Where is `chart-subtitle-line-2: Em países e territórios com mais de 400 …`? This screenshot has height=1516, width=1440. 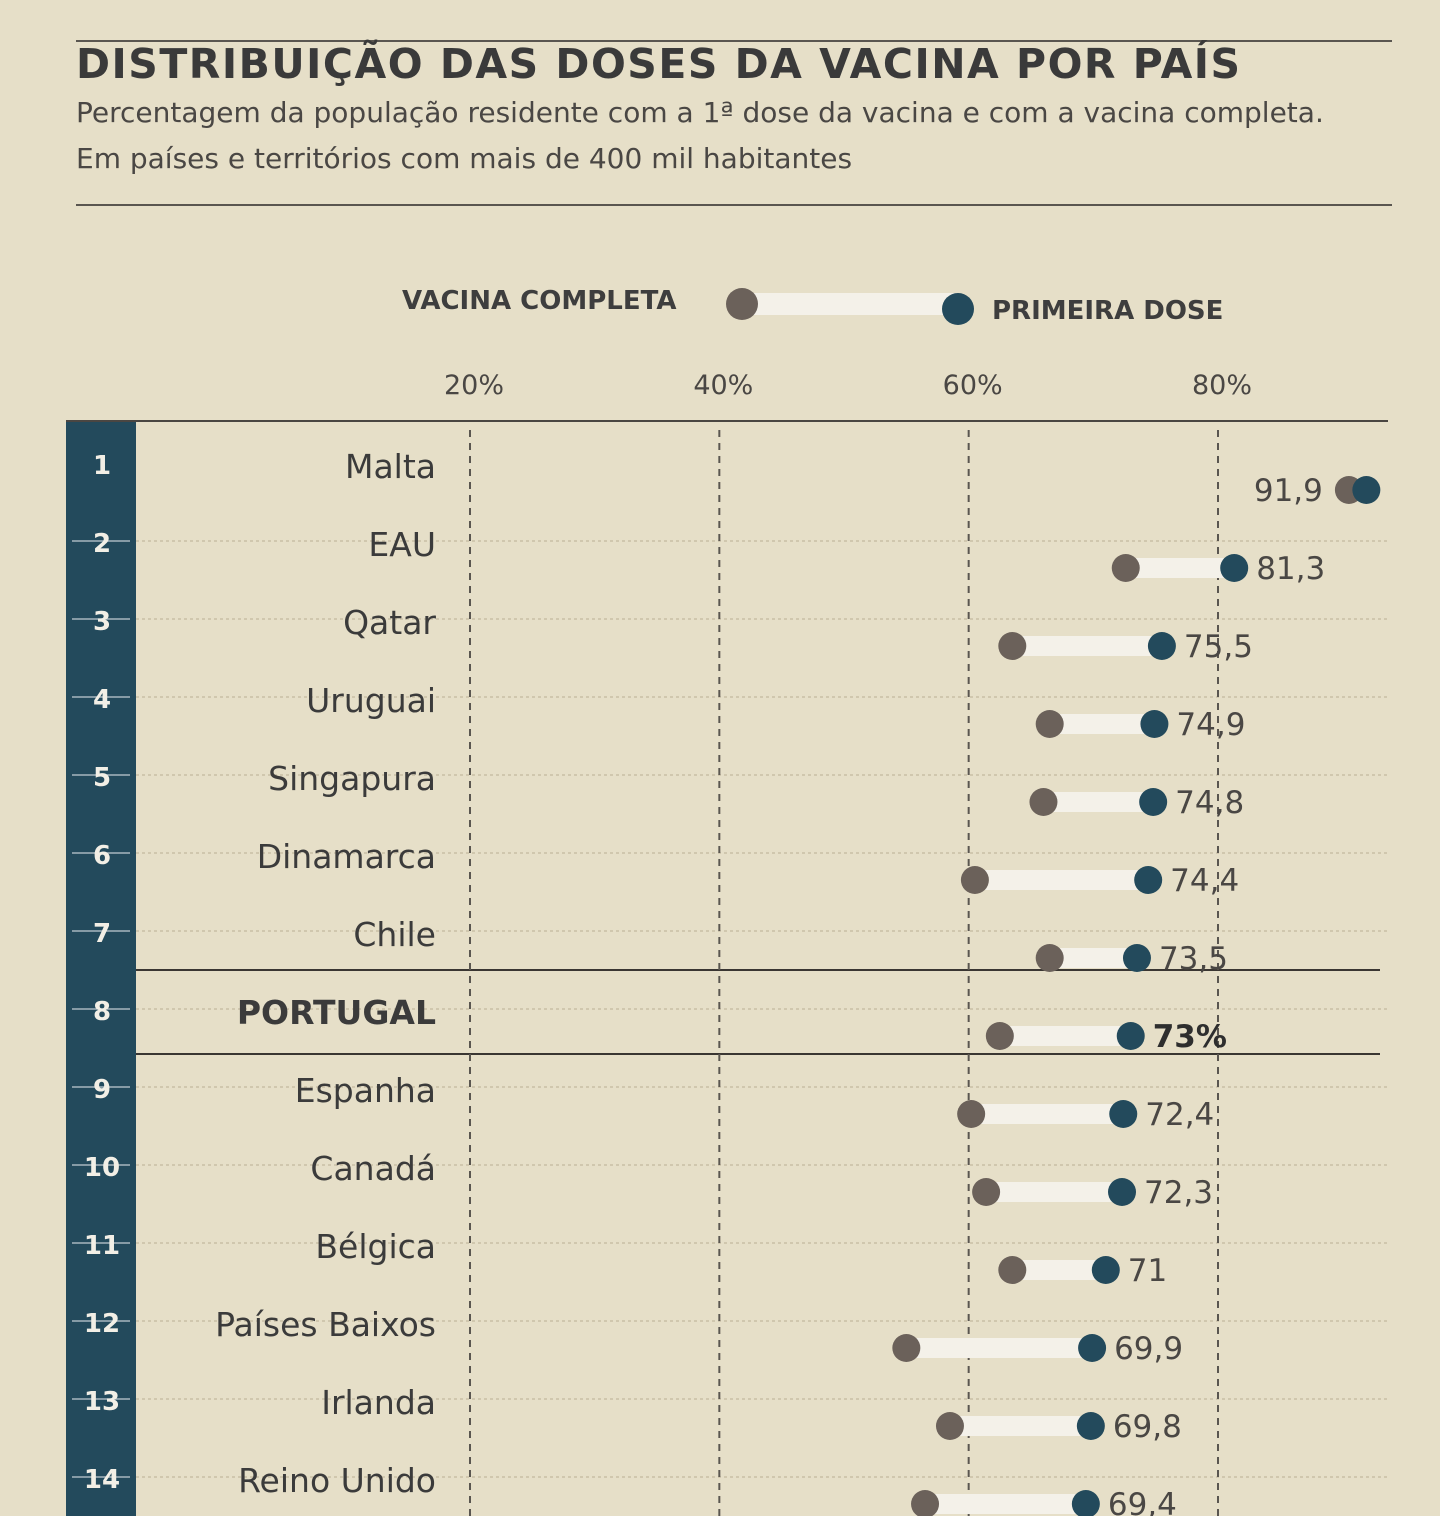
chart-subtitle-line-2: Em países e territórios com mais de 400 … is located at coordinates (464, 158).